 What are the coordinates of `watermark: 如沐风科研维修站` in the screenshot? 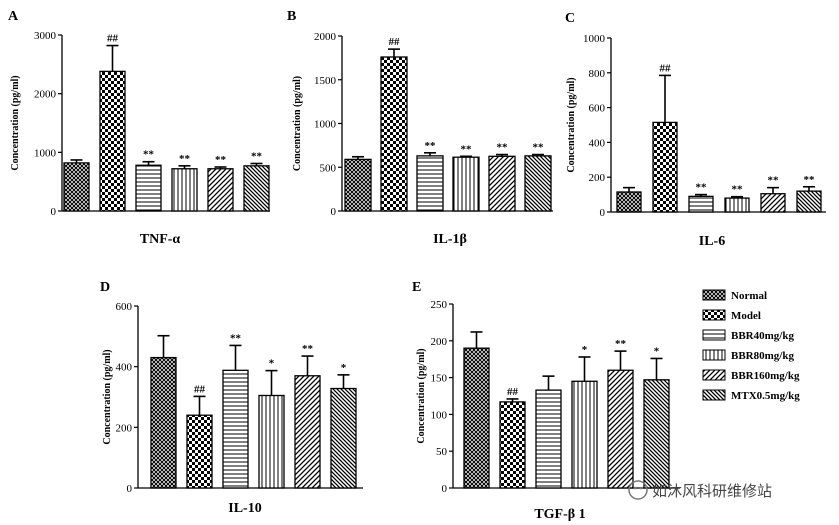 It's located at (700, 490).